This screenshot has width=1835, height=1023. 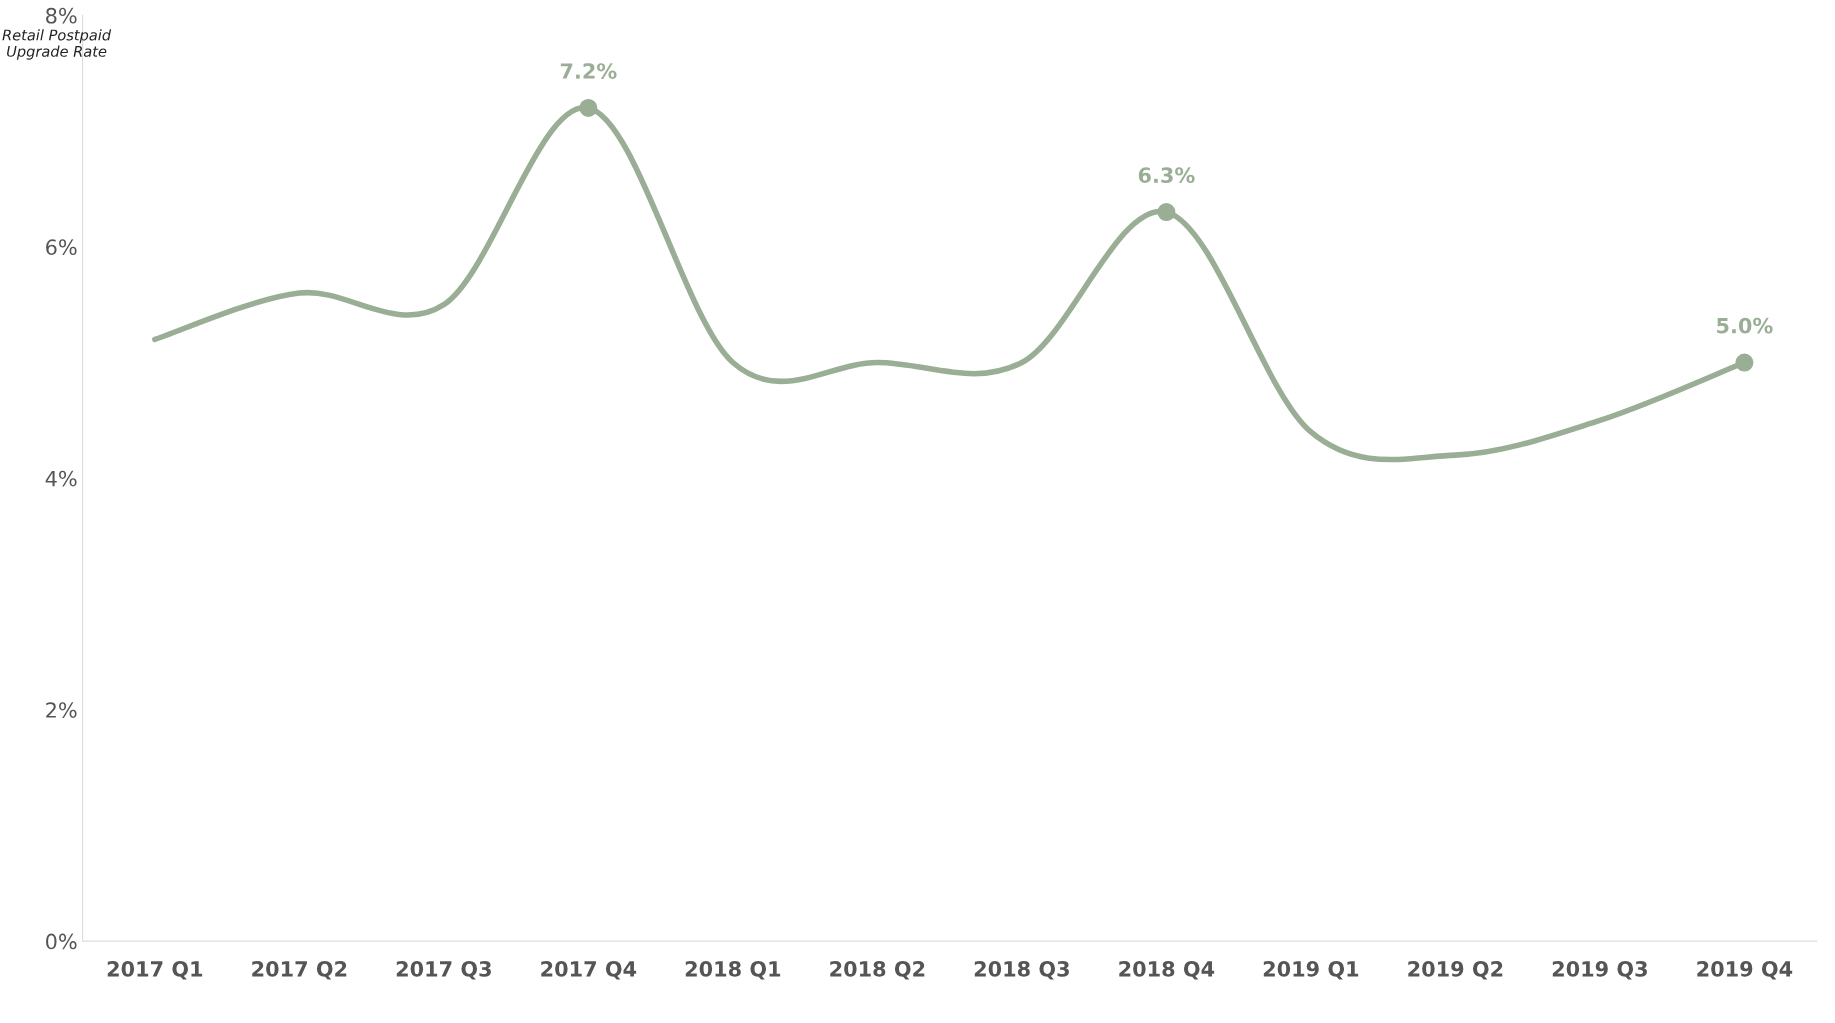 What do you see at coordinates (1166, 175) in the screenshot?
I see `data-label: 6.3%` at bounding box center [1166, 175].